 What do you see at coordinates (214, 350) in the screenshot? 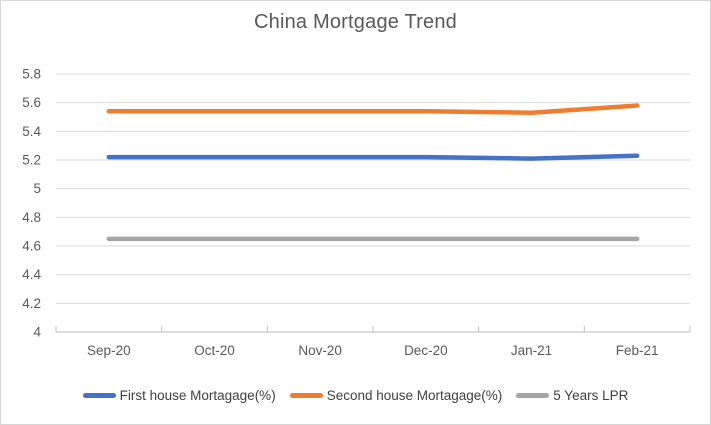
I see `x-axis-tick-label: Oct-20` at bounding box center [214, 350].